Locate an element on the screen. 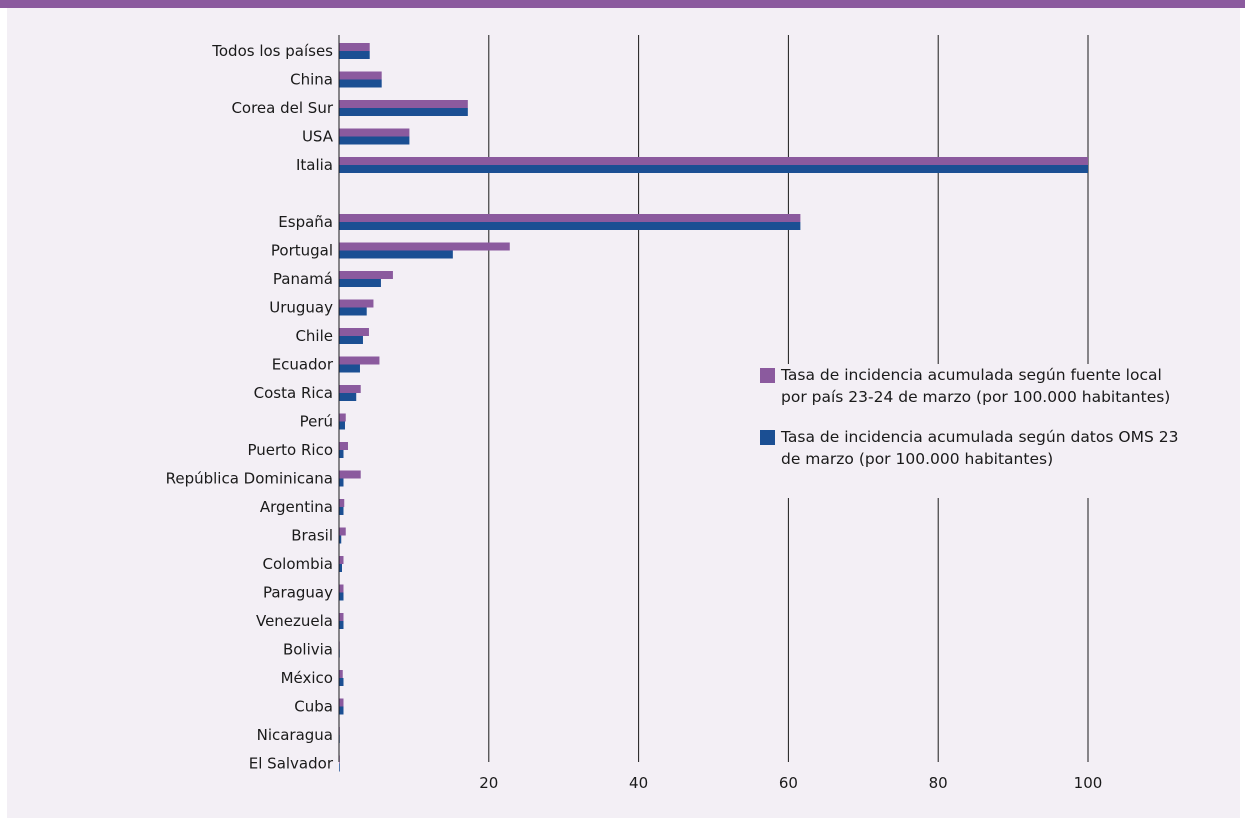 The image size is (1245, 830). category-label-18: Colombia is located at coordinates (298, 564).